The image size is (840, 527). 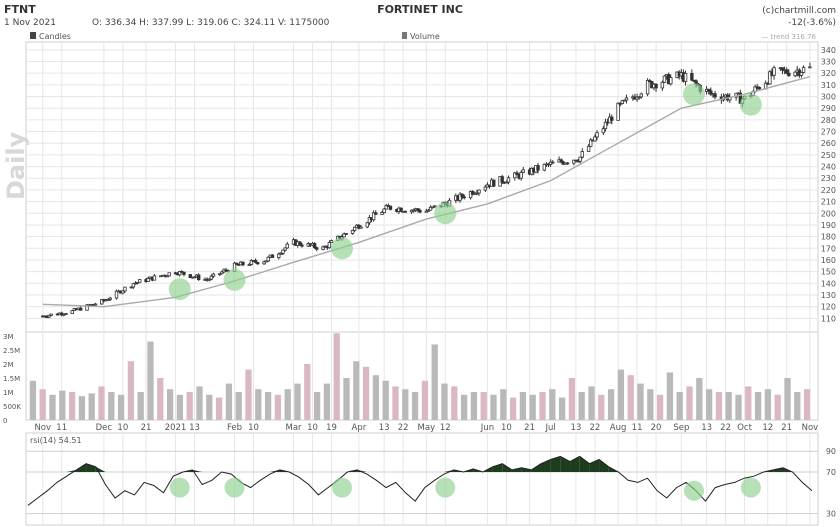 What do you see at coordinates (828, 97) in the screenshot?
I see `price-tick-label: 300` at bounding box center [828, 97].